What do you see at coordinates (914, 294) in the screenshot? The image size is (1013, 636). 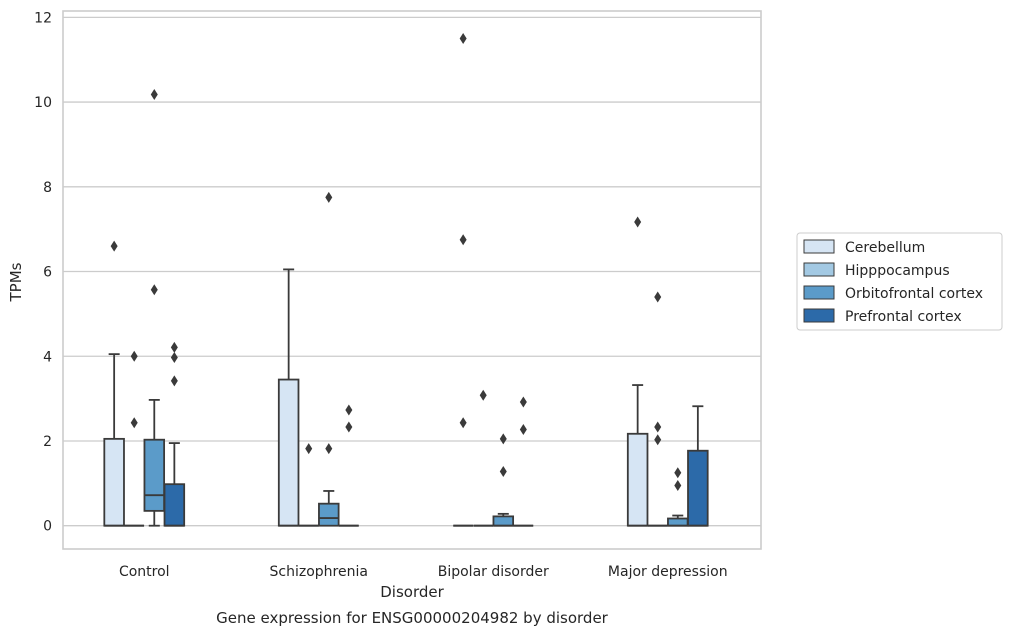 I see `legend-label: Orbitofrontal cortex` at bounding box center [914, 294].